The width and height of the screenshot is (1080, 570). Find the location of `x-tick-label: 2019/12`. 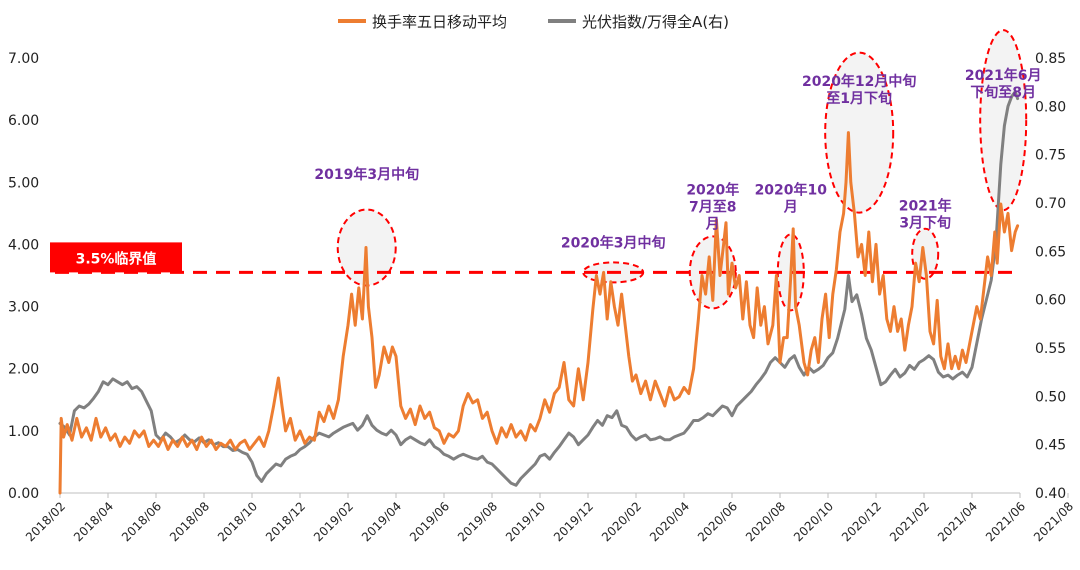

x-tick-label: 2019/12 is located at coordinates (573, 521).